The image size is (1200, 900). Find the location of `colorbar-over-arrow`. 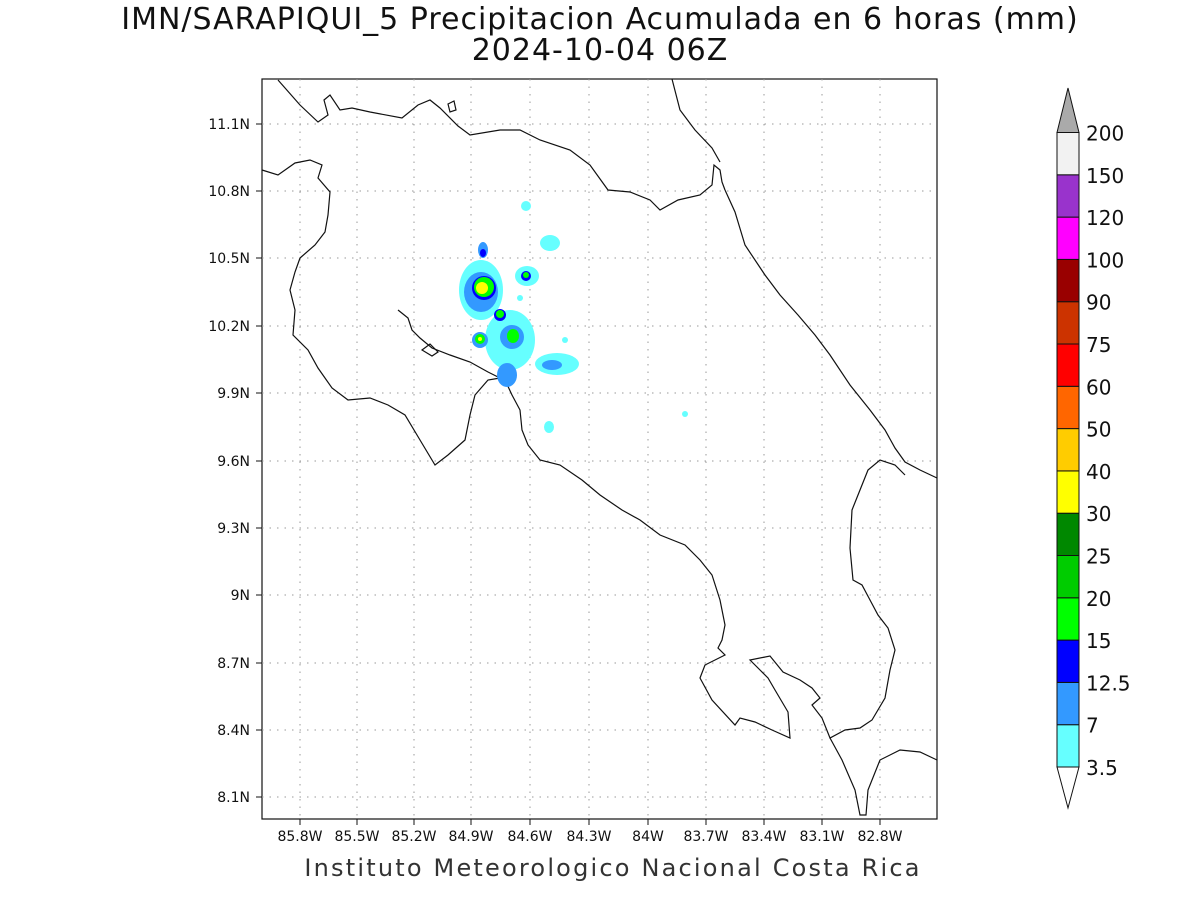

colorbar-over-arrow is located at coordinates (1068, 110).